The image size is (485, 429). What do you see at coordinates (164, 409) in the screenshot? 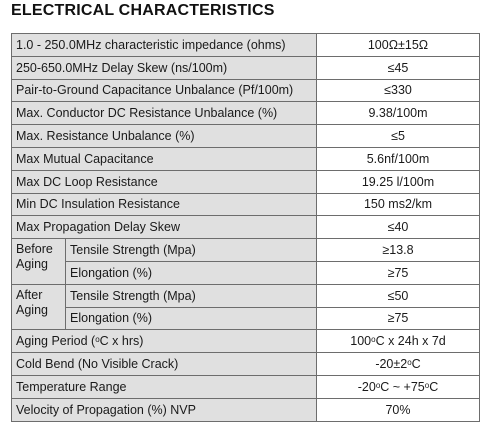
I see `row-label: Velocity of Propagation (%) NVP` at bounding box center [164, 409].